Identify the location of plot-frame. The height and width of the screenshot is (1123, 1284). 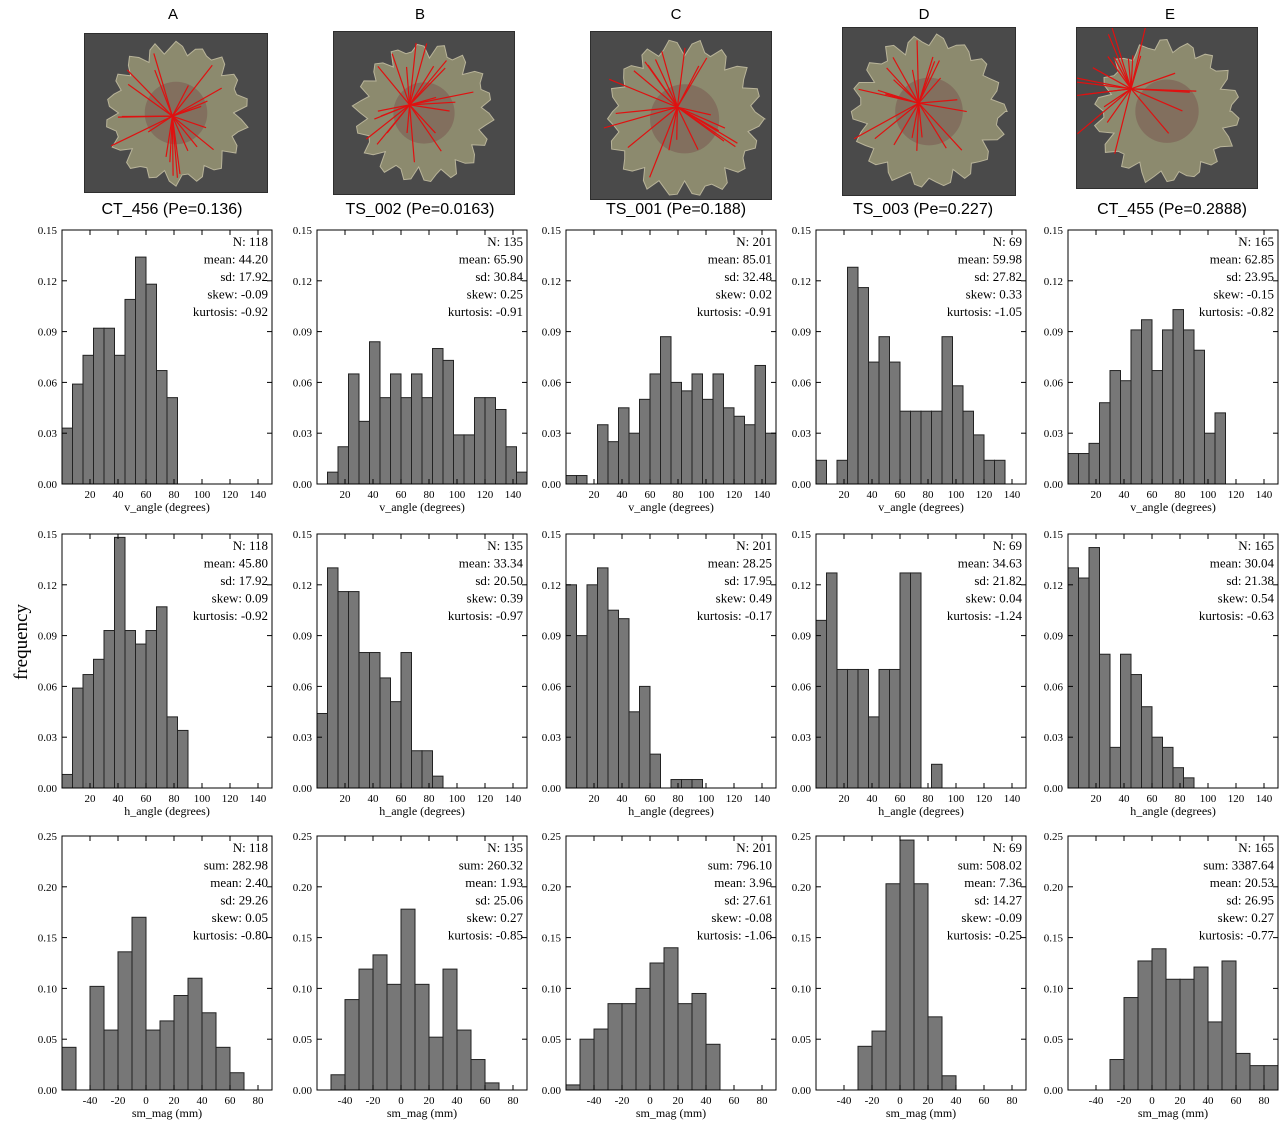
(671, 963).